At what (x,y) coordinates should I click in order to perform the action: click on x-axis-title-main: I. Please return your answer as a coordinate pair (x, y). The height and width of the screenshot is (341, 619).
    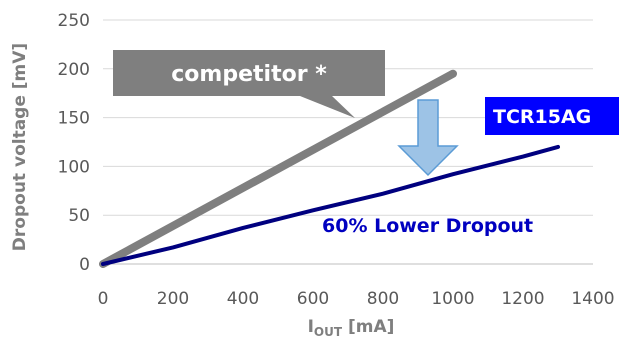
    Looking at the image, I should click on (311, 327).